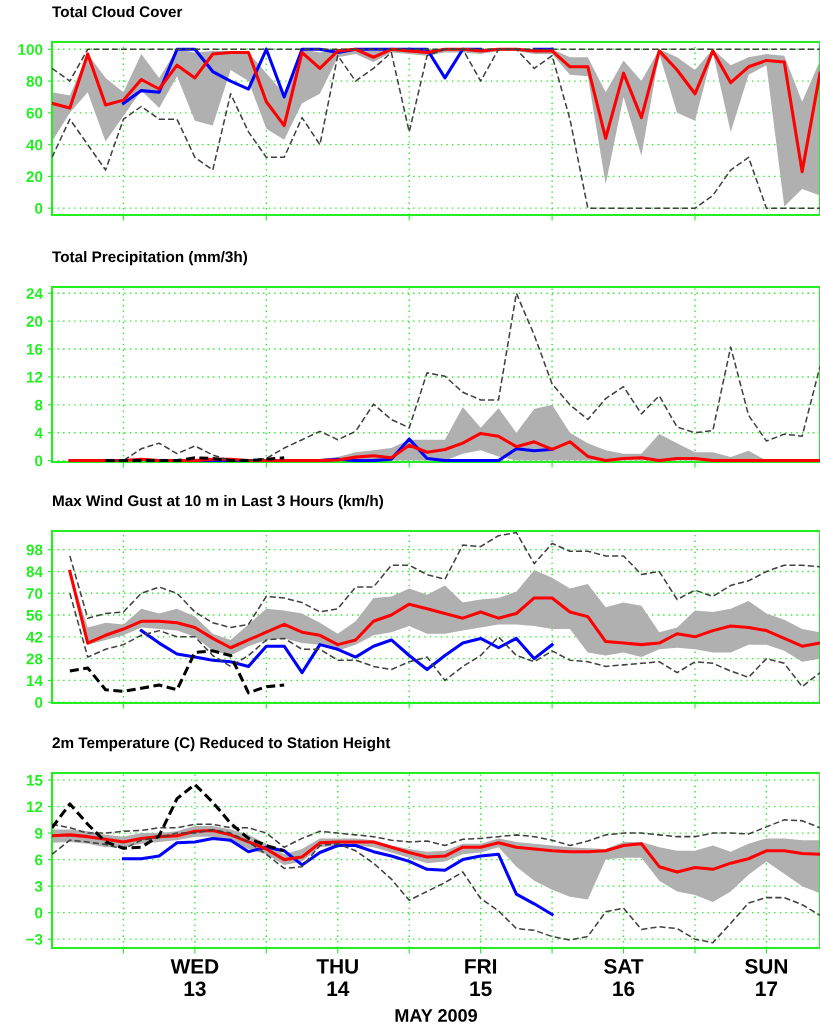 The height and width of the screenshot is (1029, 820). I want to click on x-tick-label: FRI 15, so click(481, 978).